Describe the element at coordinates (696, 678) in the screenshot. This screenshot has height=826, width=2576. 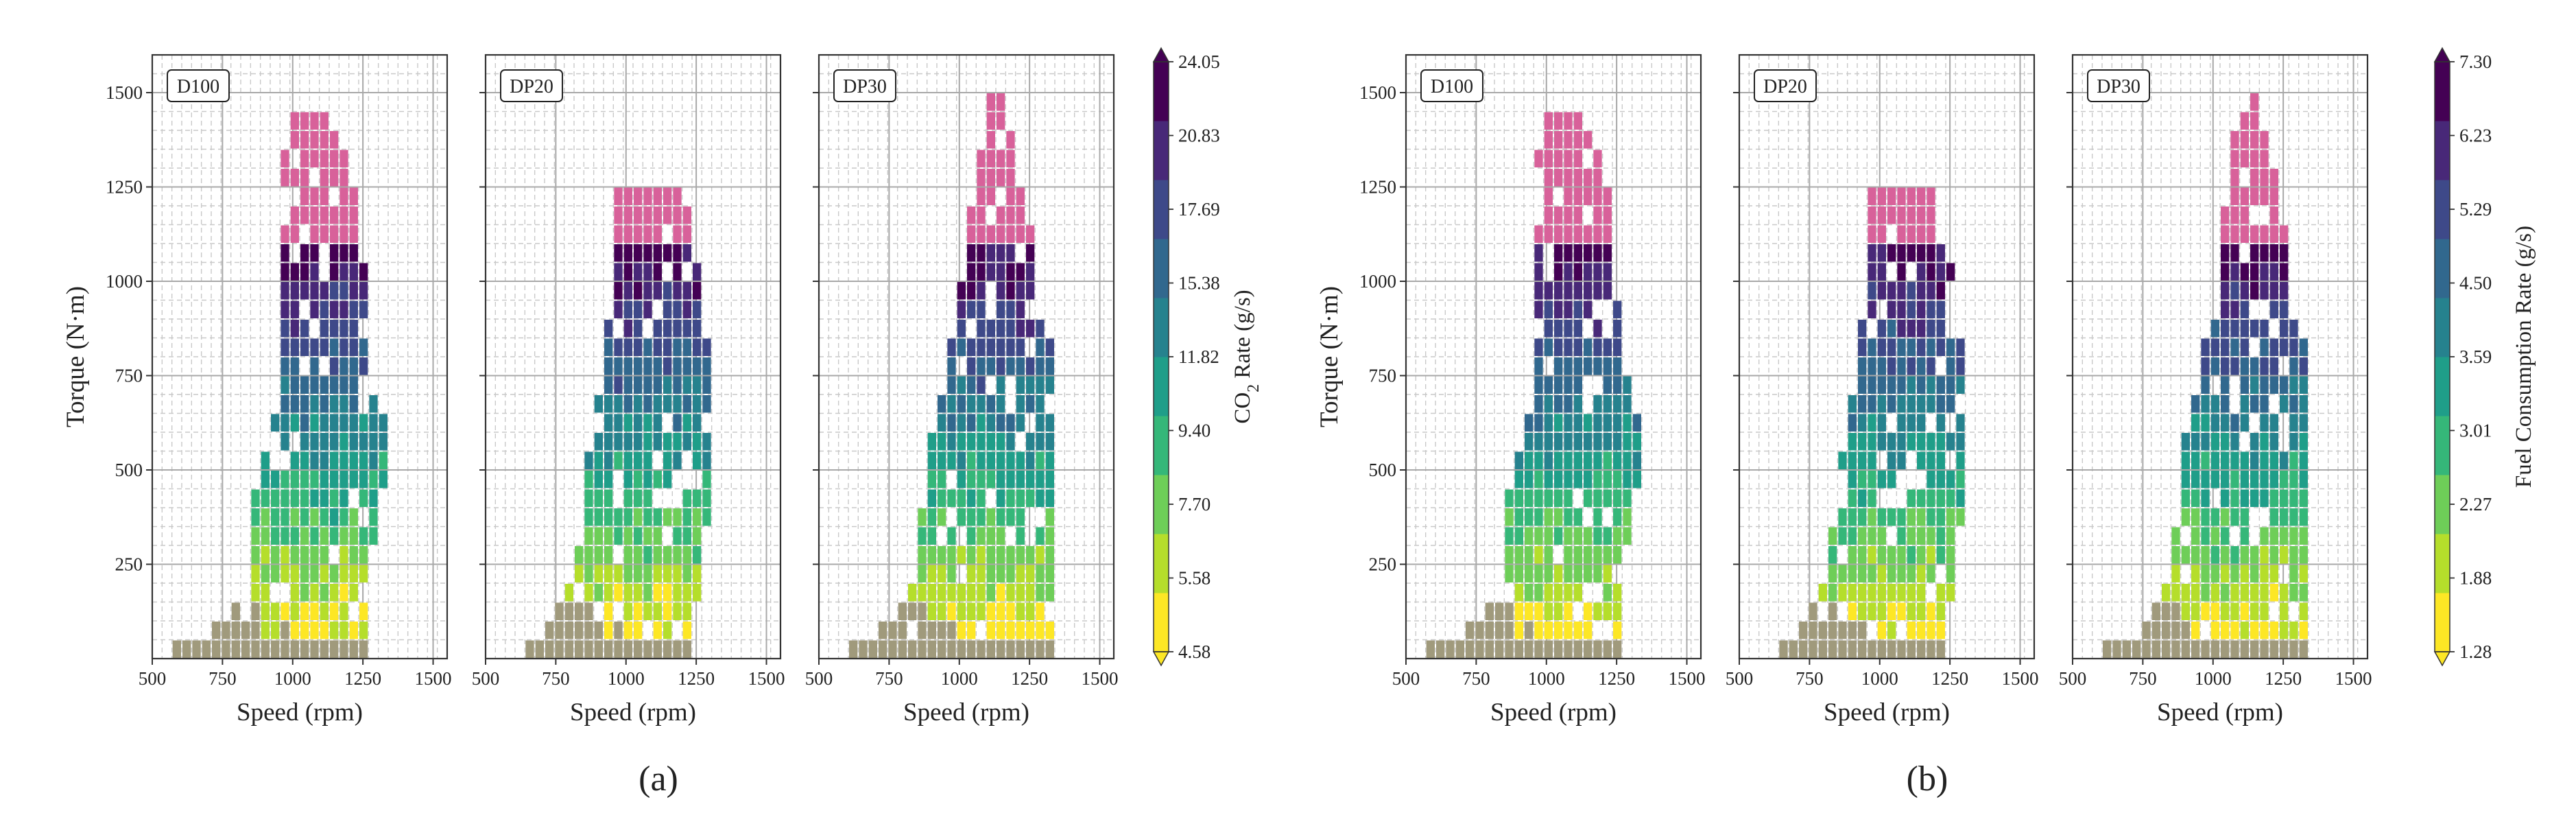
I see `x-tick-label: 1250` at that location.